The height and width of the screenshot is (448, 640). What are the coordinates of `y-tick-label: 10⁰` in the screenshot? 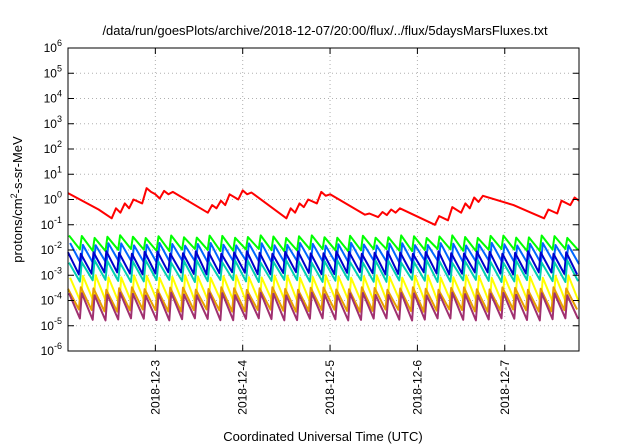 It's located at (53, 198).